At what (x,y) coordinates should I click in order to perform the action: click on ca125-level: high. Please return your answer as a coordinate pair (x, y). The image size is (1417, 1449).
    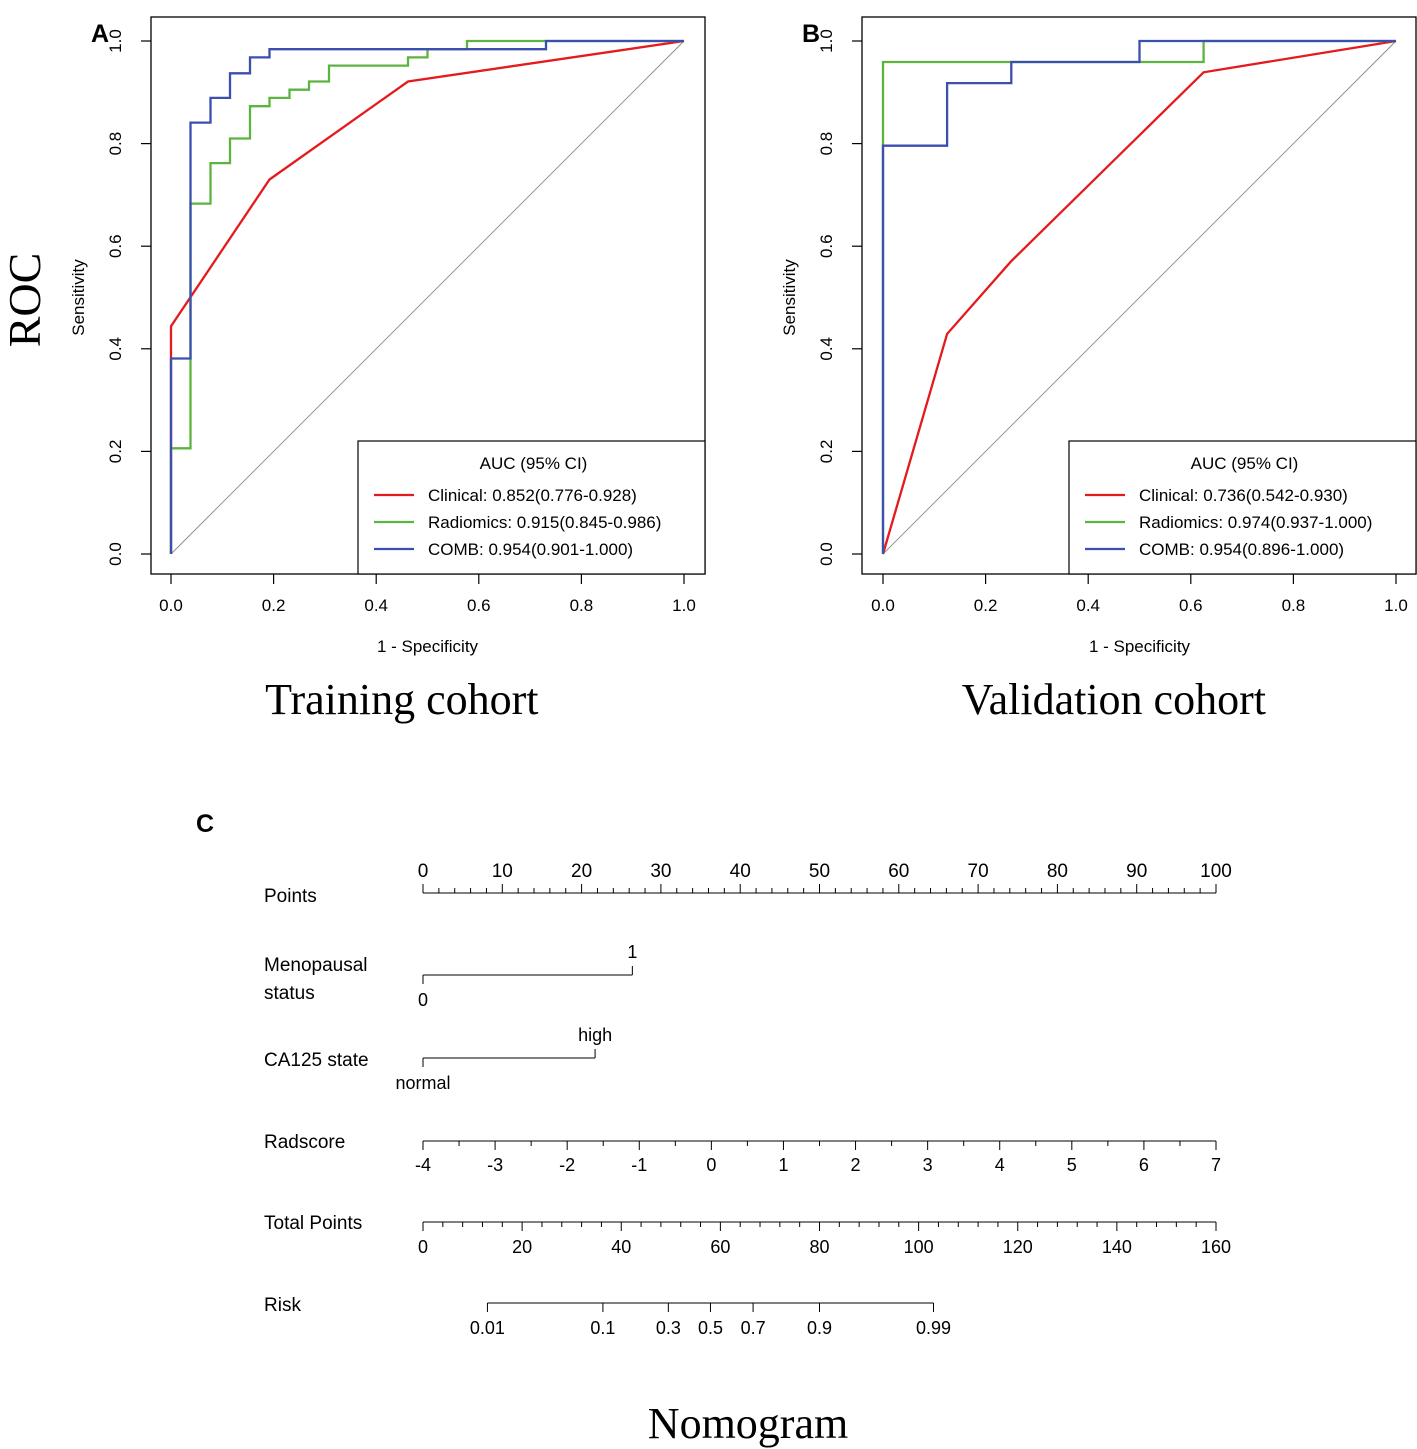
    Looking at the image, I should click on (595, 1035).